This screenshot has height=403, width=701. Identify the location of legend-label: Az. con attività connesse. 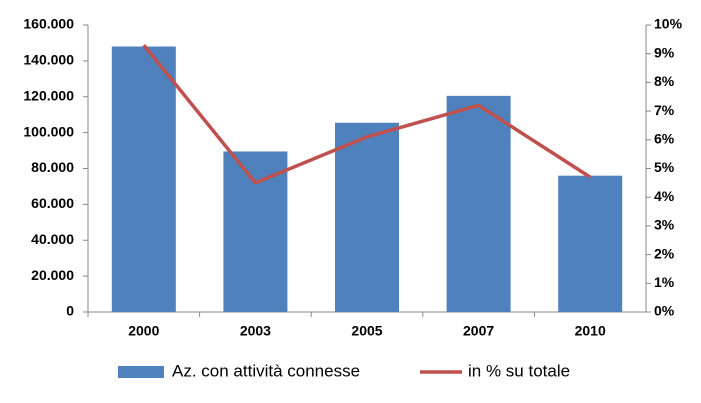
(266, 370).